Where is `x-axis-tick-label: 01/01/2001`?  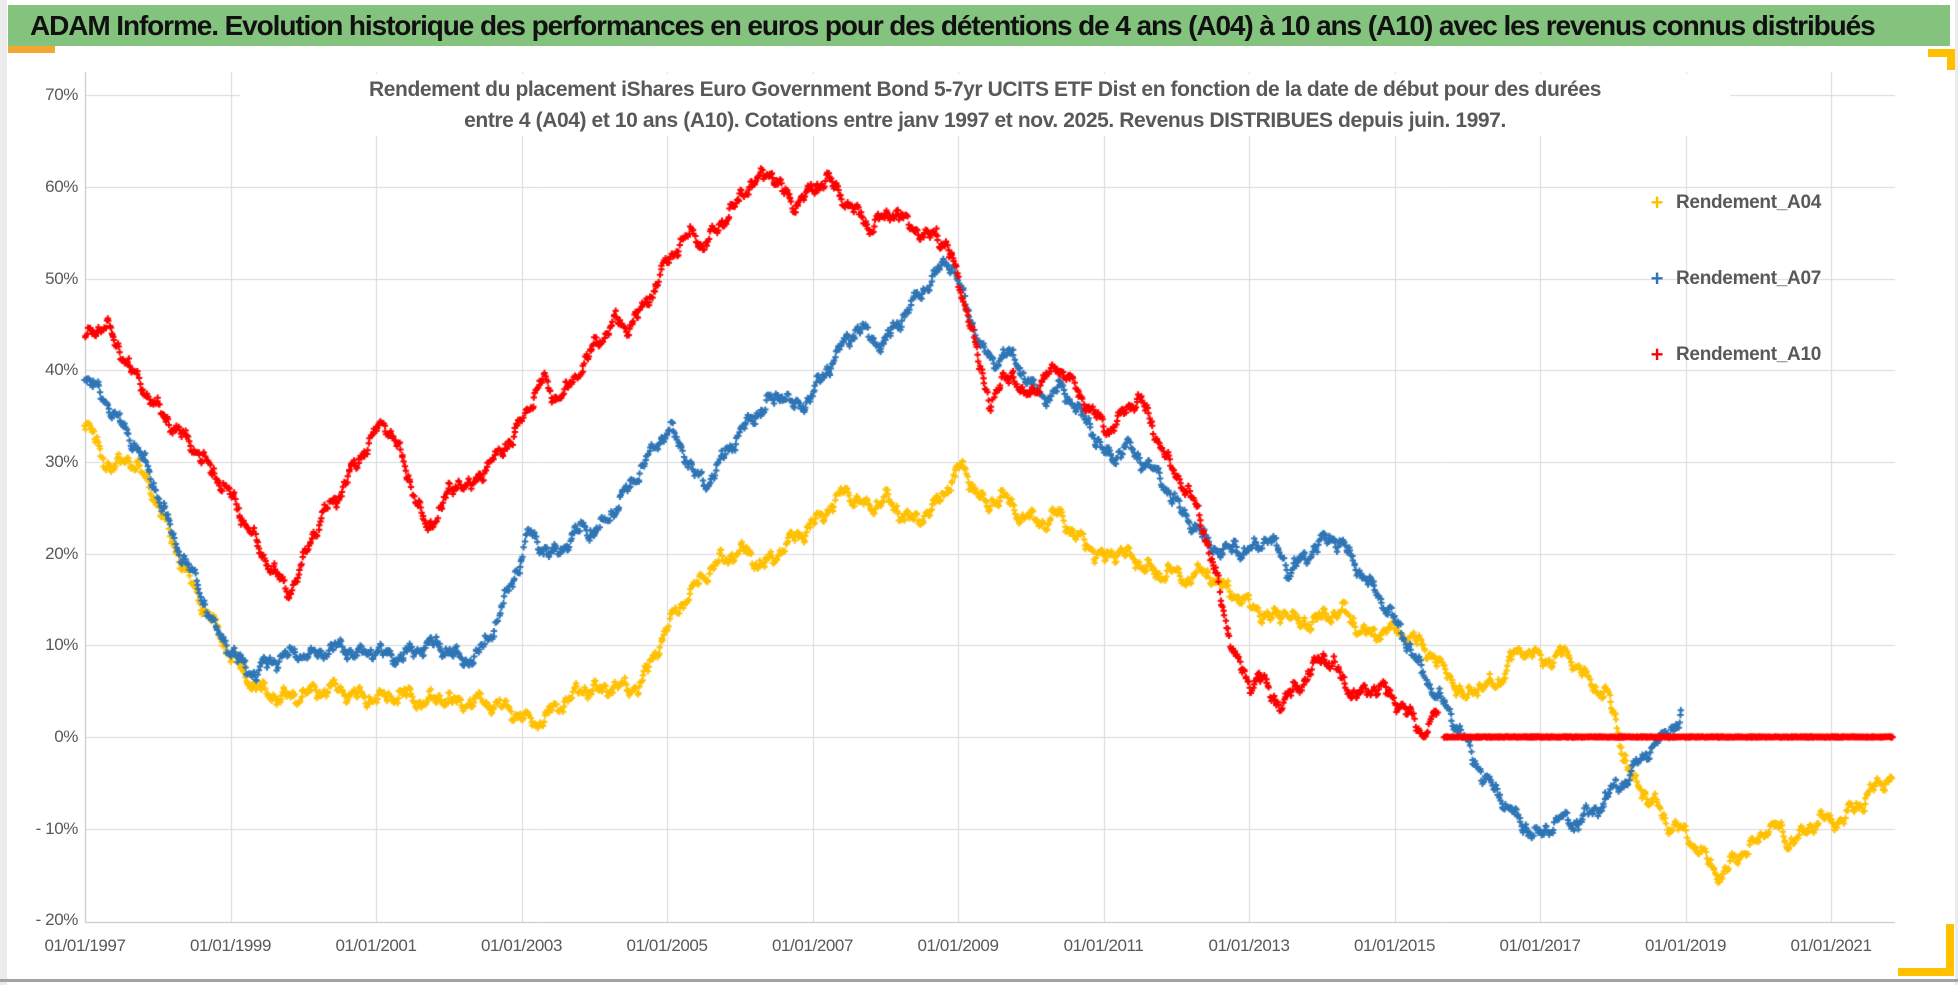 x-axis-tick-label: 01/01/2001 is located at coordinates (376, 945).